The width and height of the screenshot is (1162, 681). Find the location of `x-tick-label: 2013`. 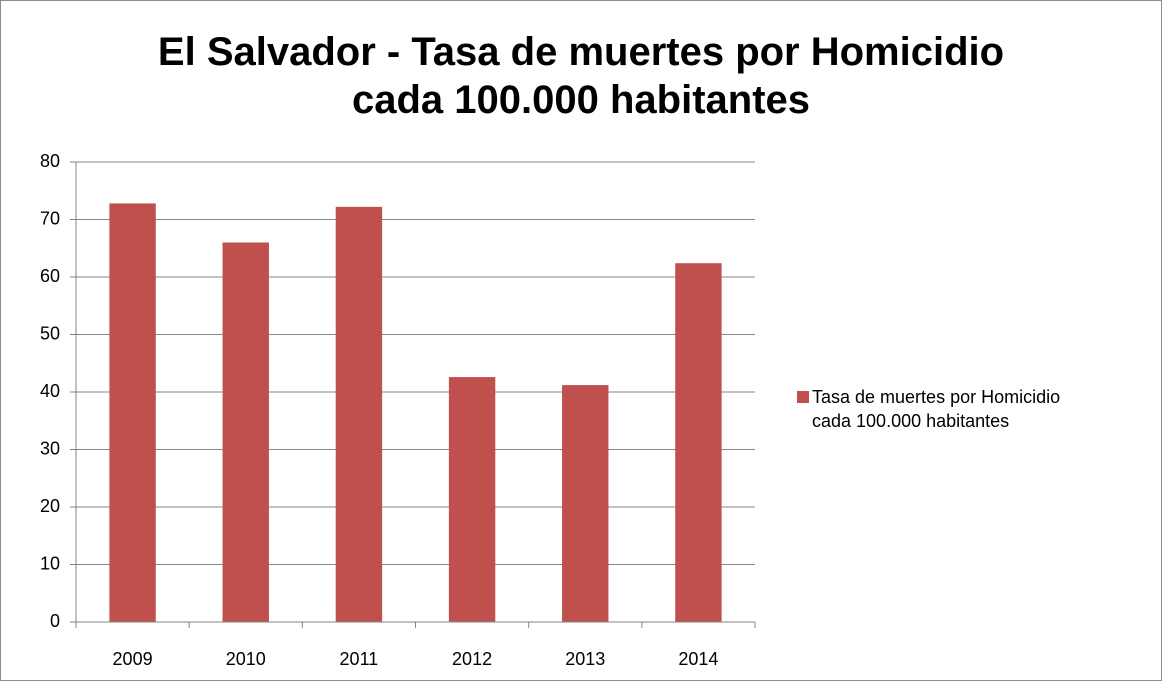

x-tick-label: 2013 is located at coordinates (585, 659).